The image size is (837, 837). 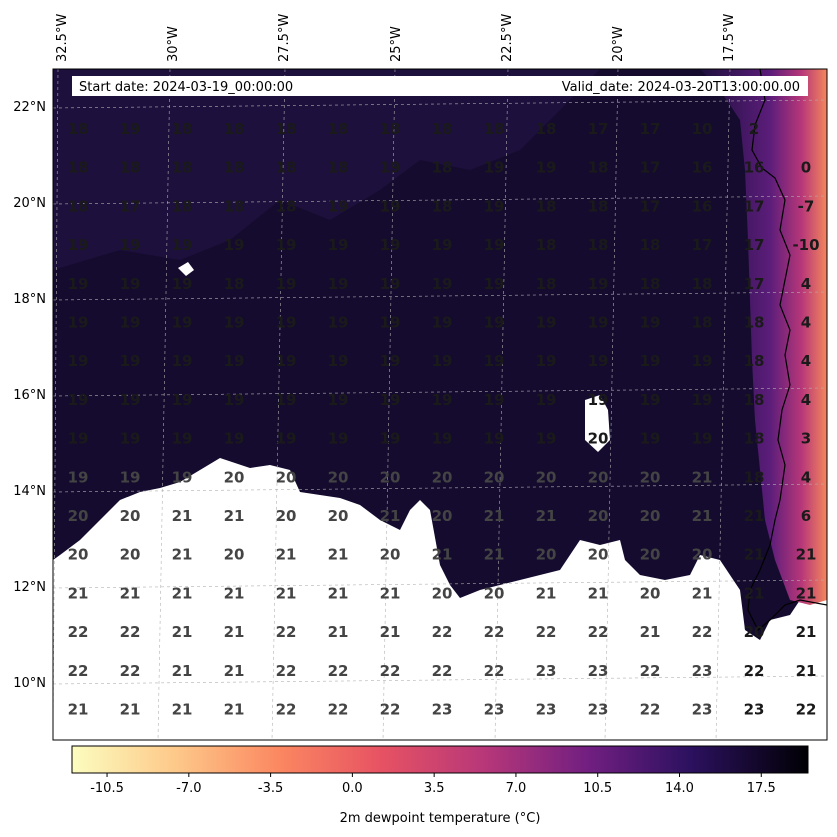 What do you see at coordinates (352, 788) in the screenshot?
I see `colorbar-tick-label: 0.0` at bounding box center [352, 788].